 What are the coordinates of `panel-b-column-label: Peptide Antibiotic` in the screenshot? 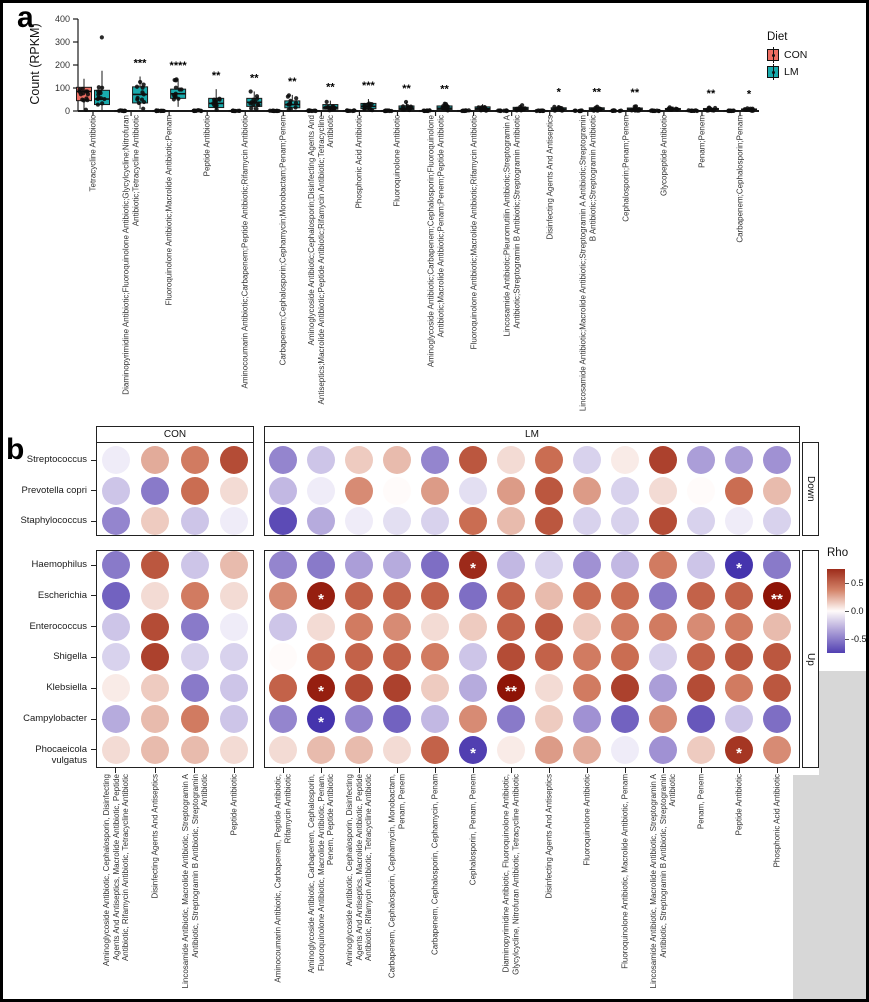 It's located at (739, 805).